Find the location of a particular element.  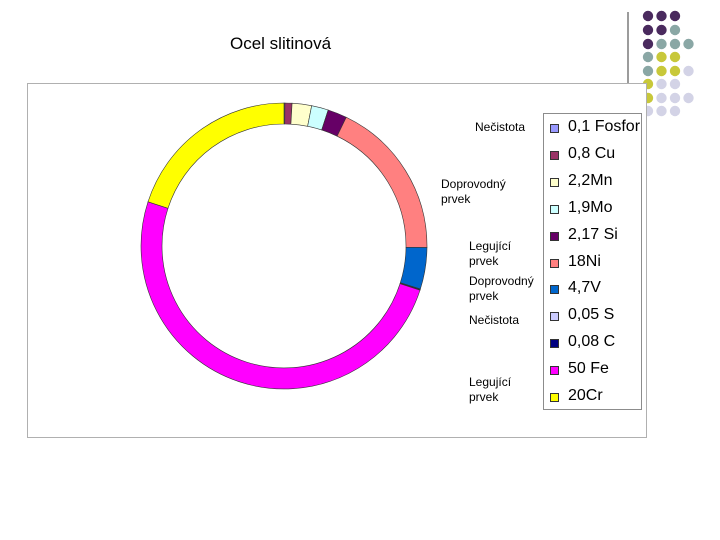

legend-label: 1,9Mo is located at coordinates (590, 207).